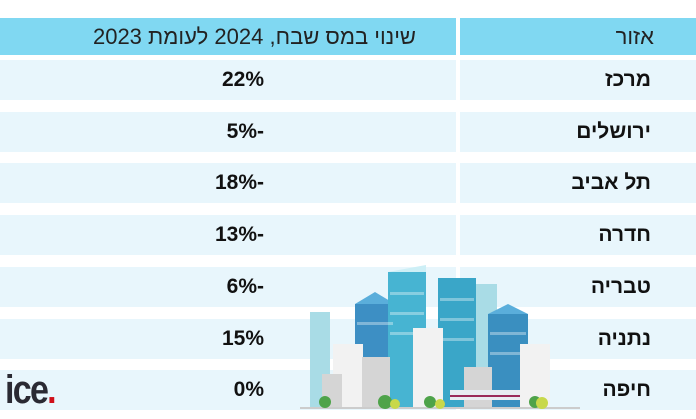 Image resolution: width=696 pixels, height=419 pixels. I want to click on change-cell: -13%, so click(228, 235).